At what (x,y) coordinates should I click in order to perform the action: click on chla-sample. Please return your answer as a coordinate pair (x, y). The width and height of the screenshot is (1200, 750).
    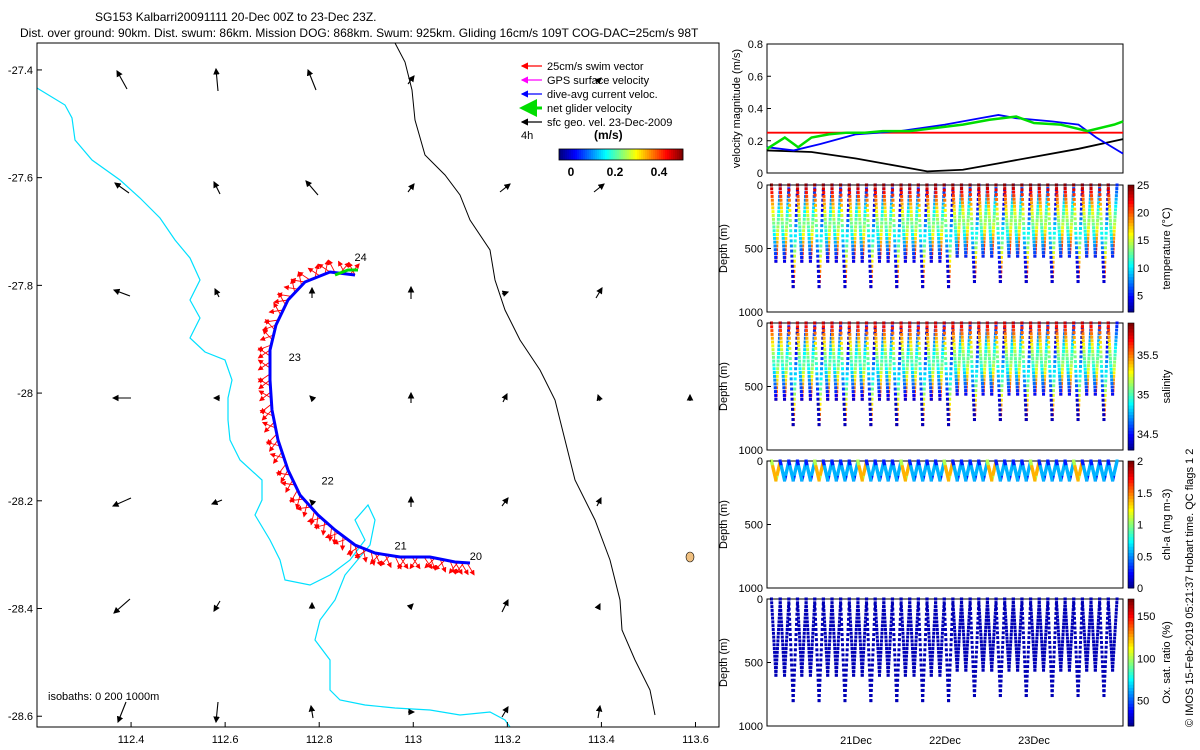
    Looking at the image, I should click on (879, 480).